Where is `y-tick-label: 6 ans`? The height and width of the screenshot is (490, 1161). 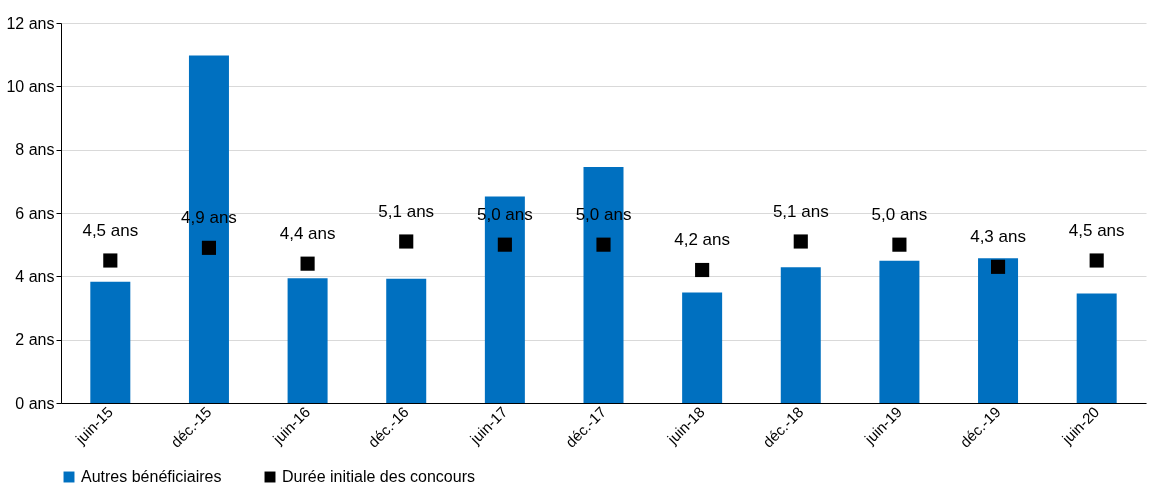 y-tick-label: 6 ans is located at coordinates (35, 213).